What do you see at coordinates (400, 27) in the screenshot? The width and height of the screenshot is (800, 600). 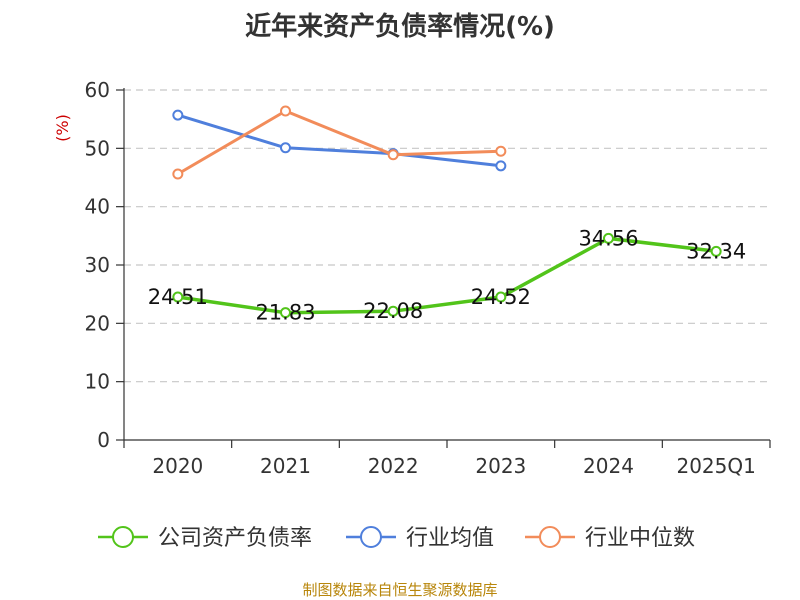 I see `chart-title: 近年来资产负债率情况(%)` at bounding box center [400, 27].